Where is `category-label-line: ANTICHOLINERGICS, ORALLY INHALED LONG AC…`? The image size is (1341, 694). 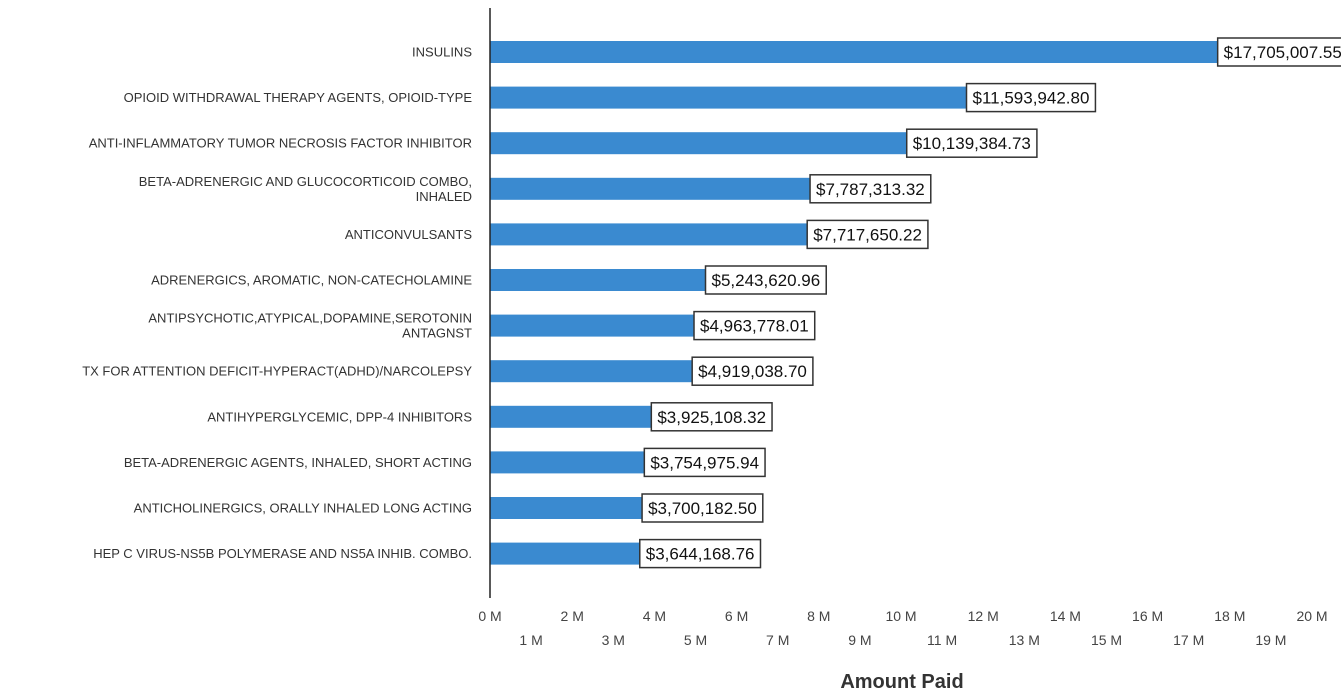
category-label-line: ANTICHOLINERGICS, ORALLY INHALED LONG AC… is located at coordinates (303, 508).